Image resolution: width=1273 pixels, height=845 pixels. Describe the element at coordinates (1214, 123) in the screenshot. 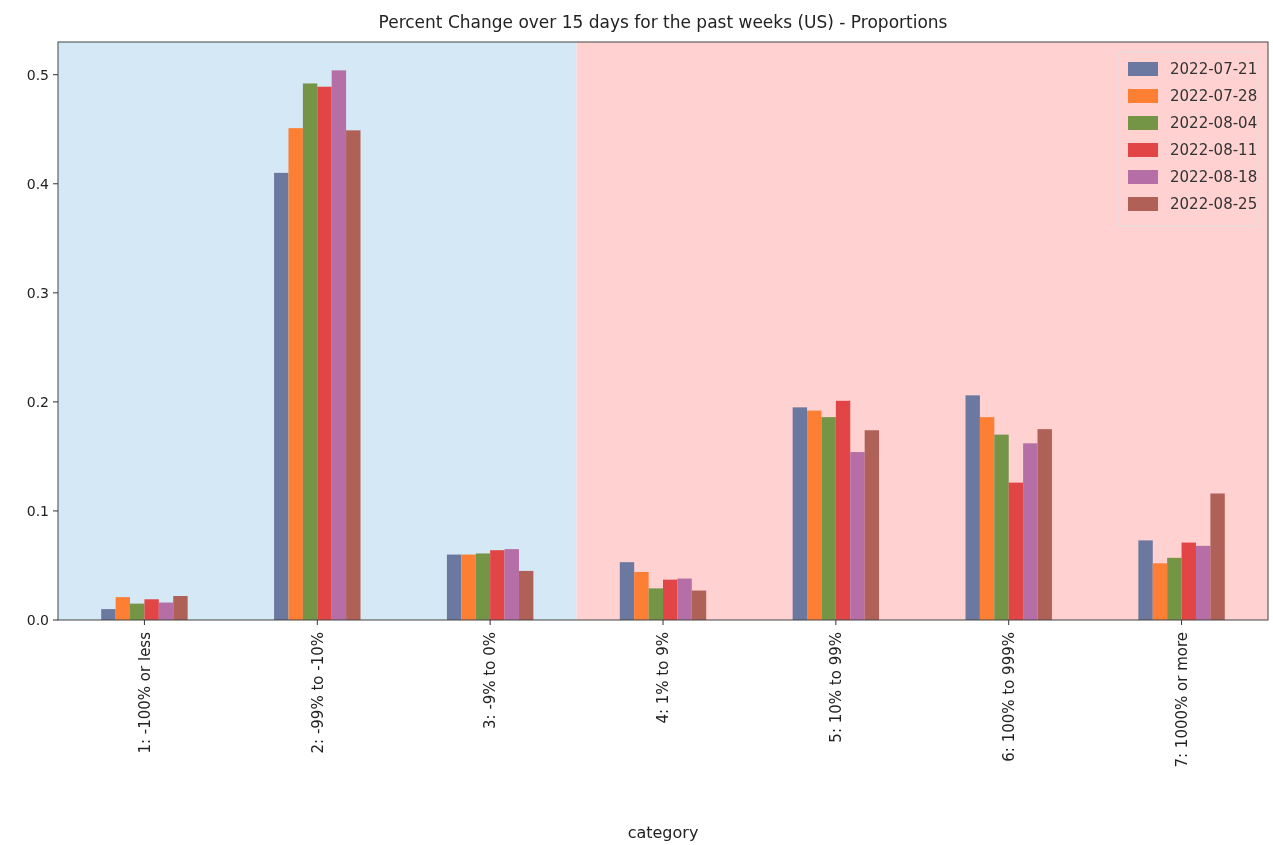

I see `legend-label: 2022-08-04` at that location.